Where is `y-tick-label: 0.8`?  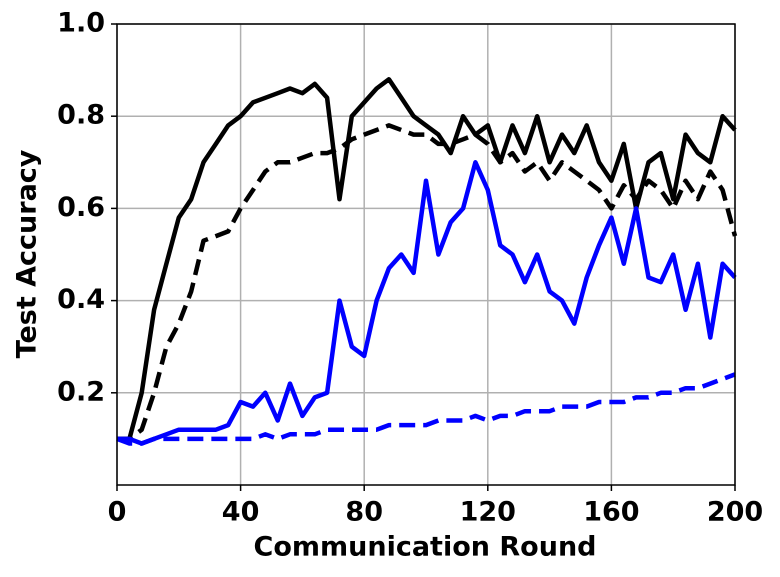
y-tick-label: 0.8 is located at coordinates (81, 115).